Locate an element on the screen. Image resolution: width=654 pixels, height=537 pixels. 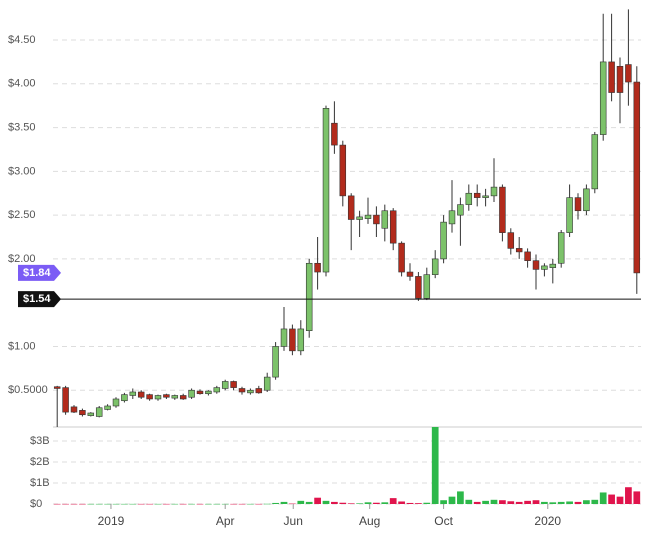
x-tick-label: 2019 is located at coordinates (111, 521).